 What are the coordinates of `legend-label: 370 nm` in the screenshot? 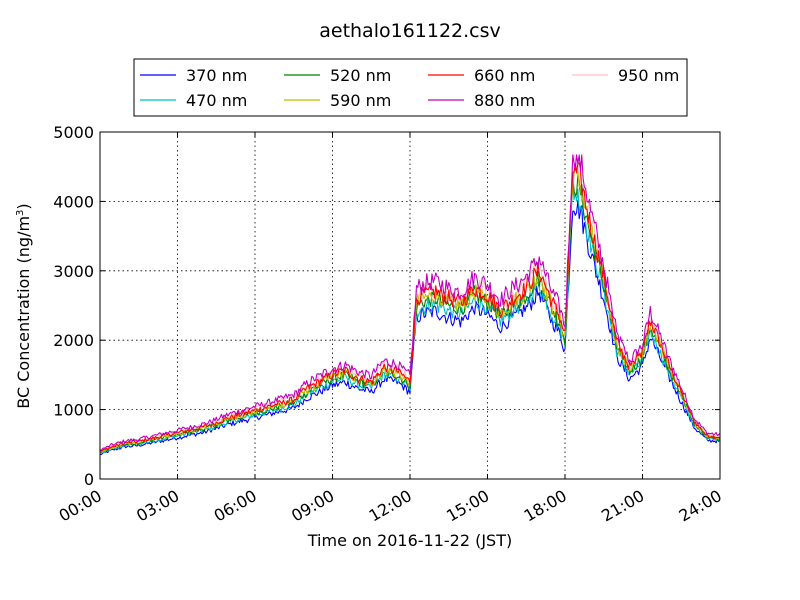 It's located at (216, 75).